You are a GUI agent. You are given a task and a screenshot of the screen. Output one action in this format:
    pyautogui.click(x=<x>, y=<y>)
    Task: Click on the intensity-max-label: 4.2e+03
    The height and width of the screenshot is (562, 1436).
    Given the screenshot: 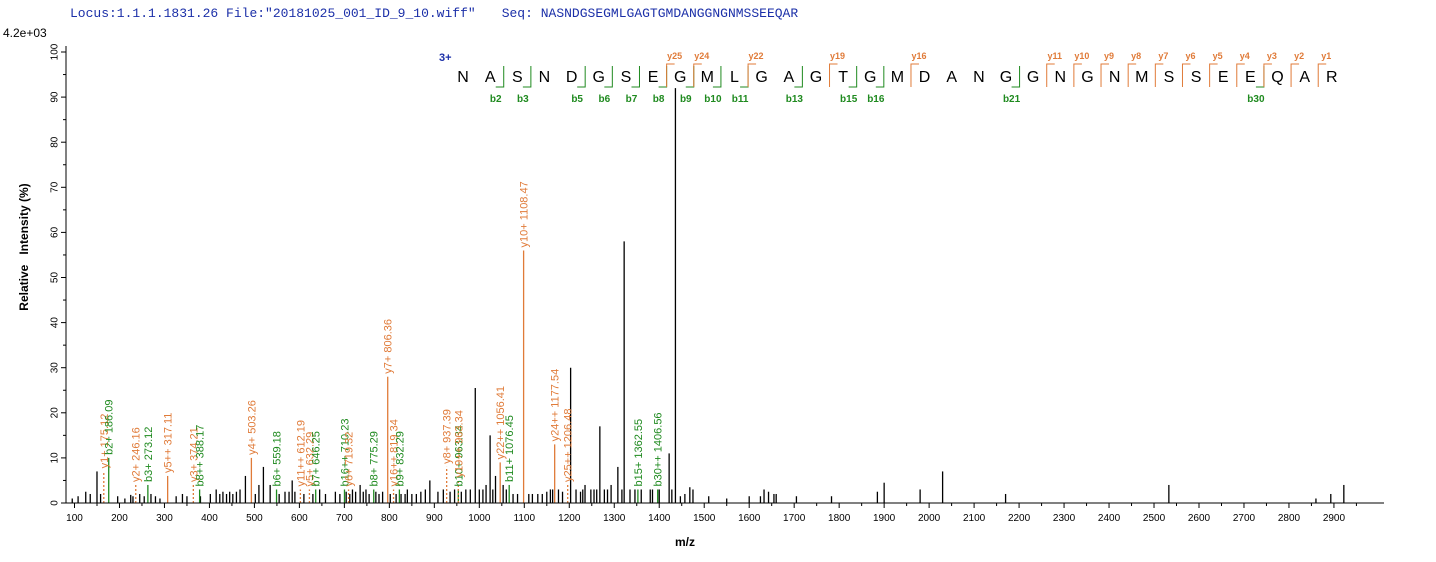 What is the action you would take?
    pyautogui.click(x=25, y=33)
    